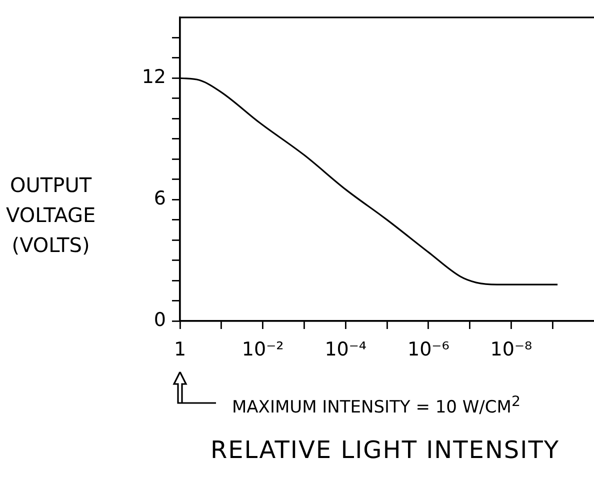 Image resolution: width=594 pixels, height=482 pixels. Describe the element at coordinates (160, 198) in the screenshot. I see `y-tick-label: 6` at that location.